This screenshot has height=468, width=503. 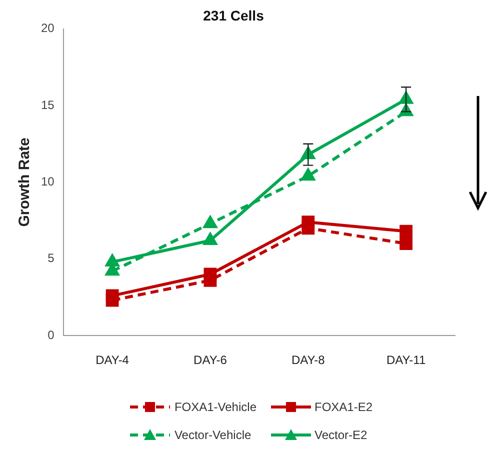 What do you see at coordinates (47, 28) in the screenshot?
I see `y-tick-label: 20` at bounding box center [47, 28].